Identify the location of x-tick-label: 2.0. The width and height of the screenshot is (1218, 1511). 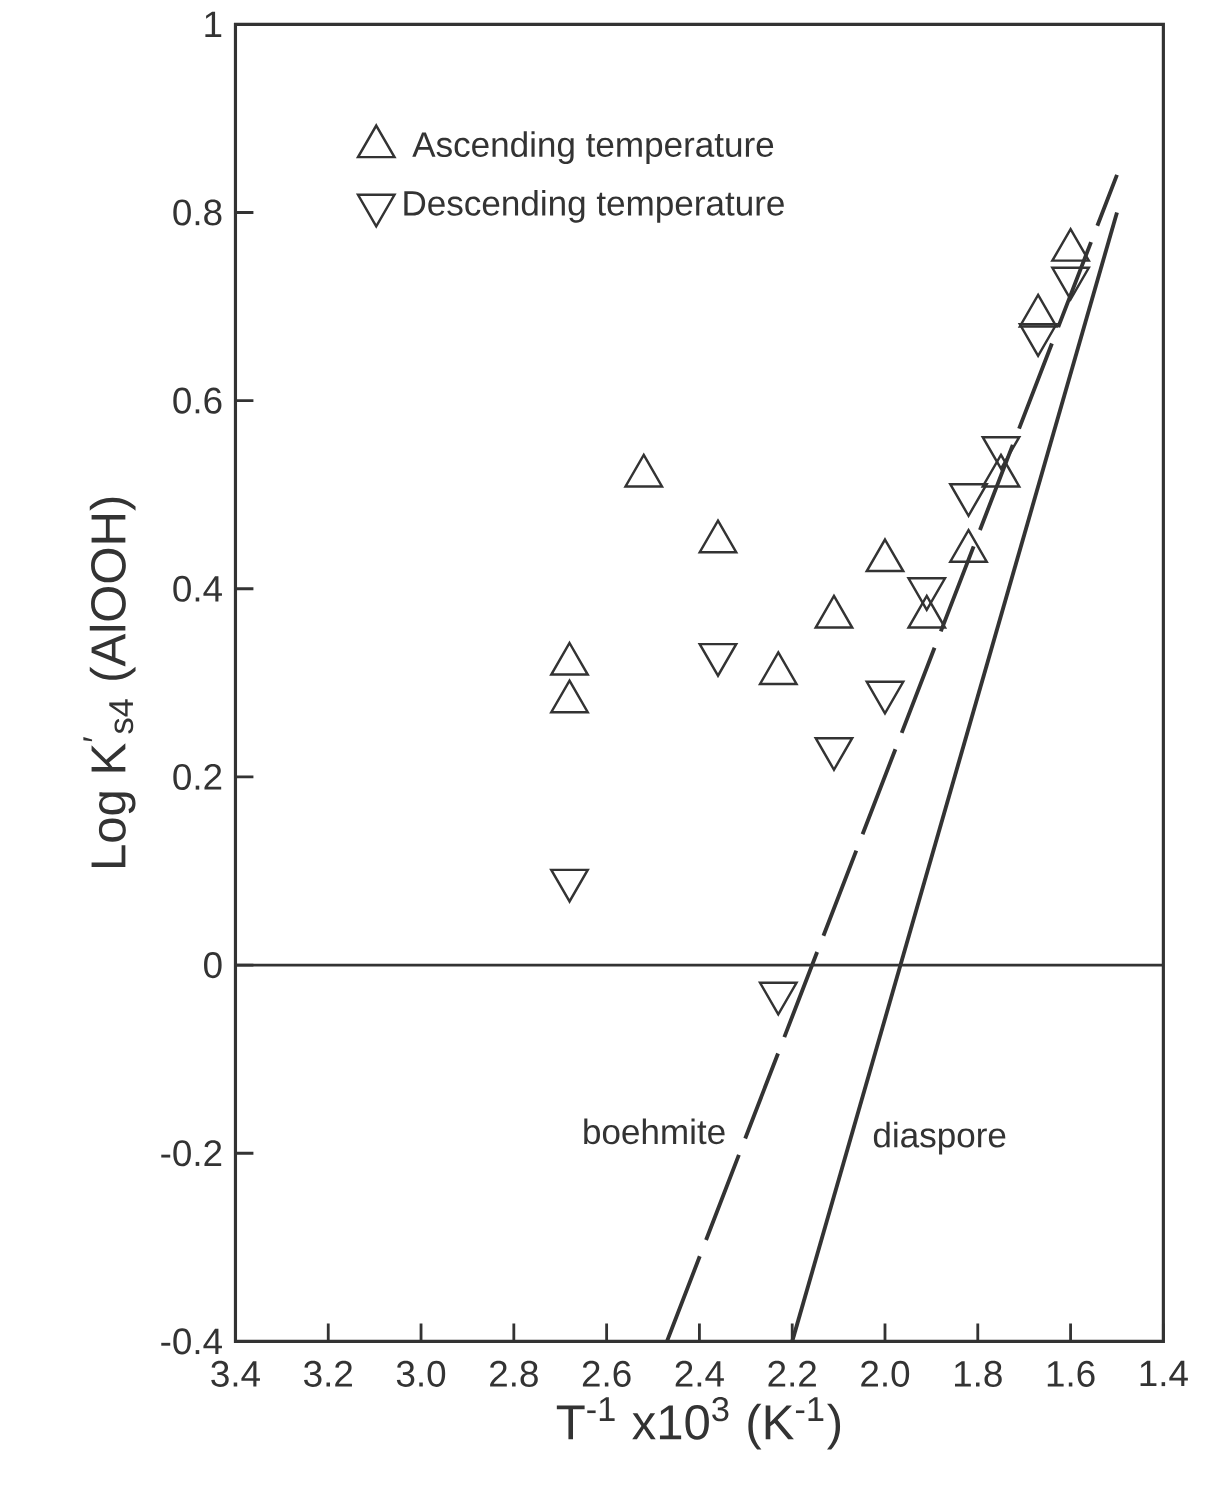
(885, 1373).